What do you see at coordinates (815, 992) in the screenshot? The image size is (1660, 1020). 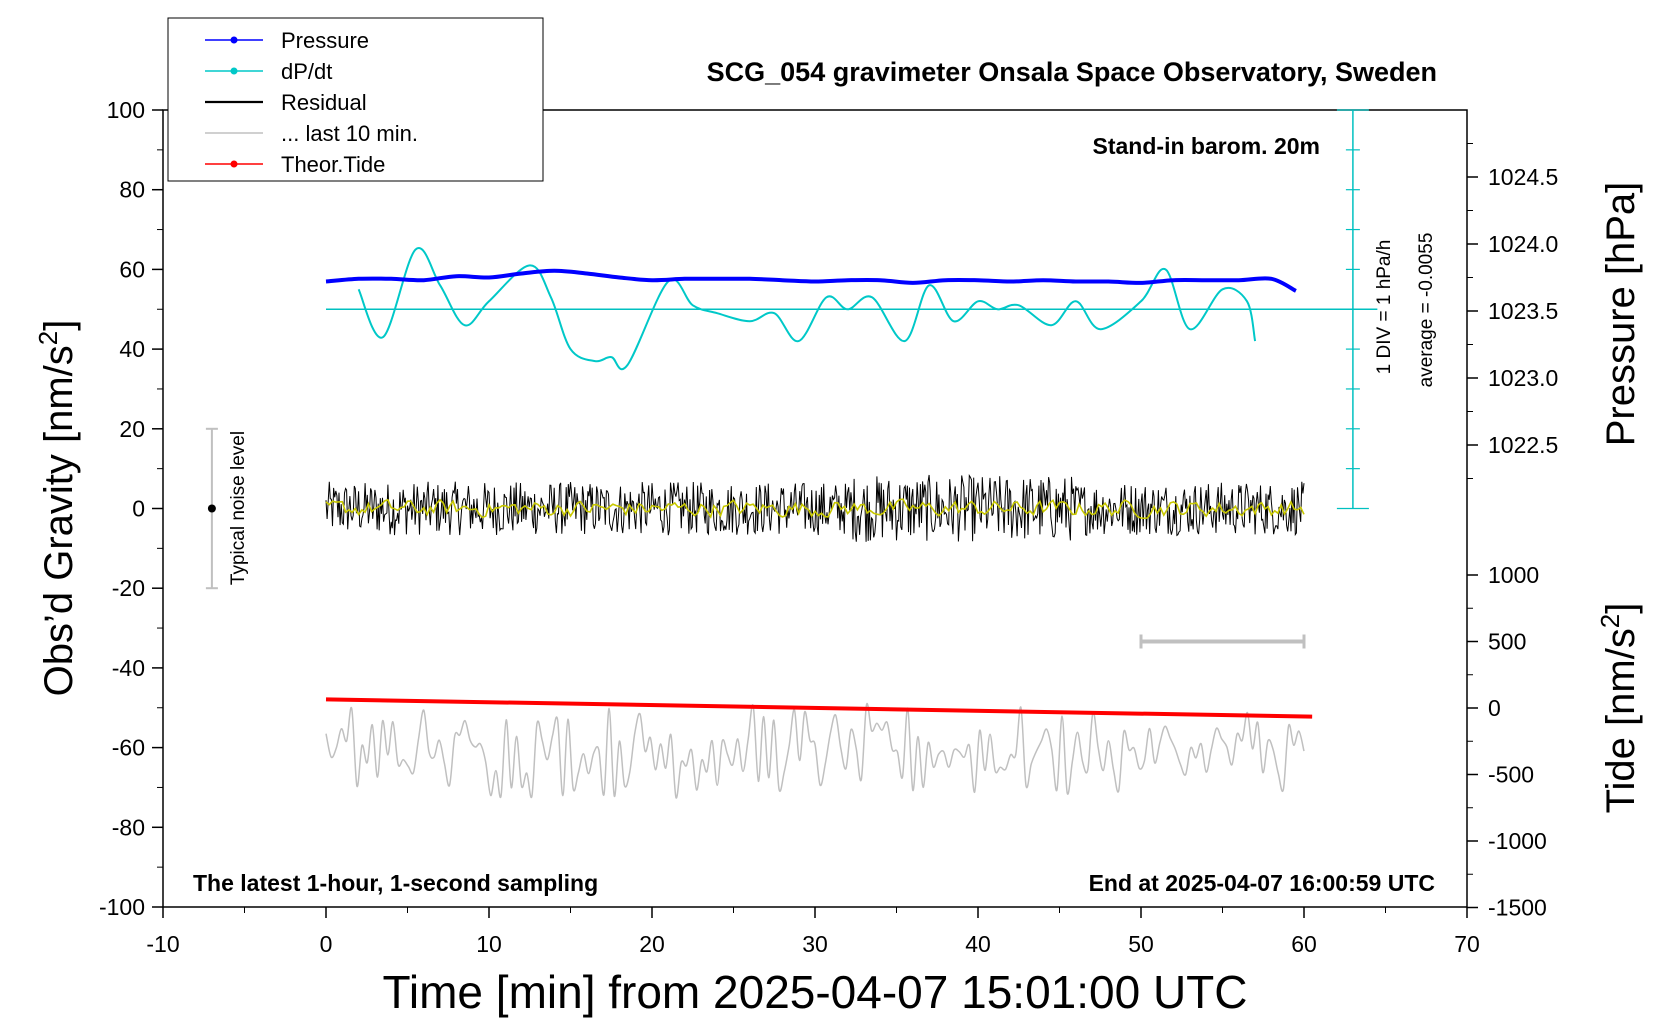 I see `x-axis-title: Time [min] from 2025-04-07 15:01:00 UTC` at bounding box center [815, 992].